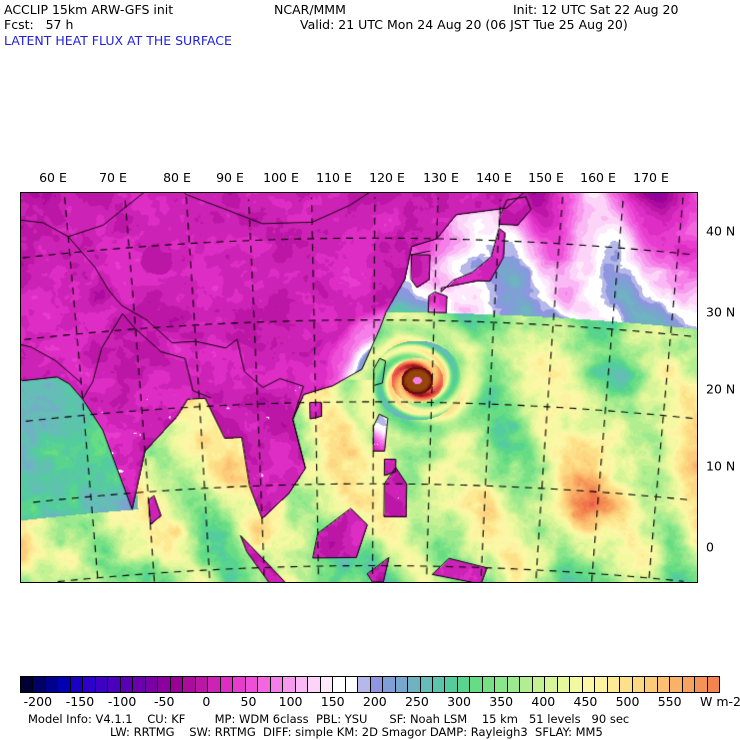 This screenshot has height=740, width=740. What do you see at coordinates (332, 701) in the screenshot?
I see `colorbar-tick: 150` at bounding box center [332, 701].